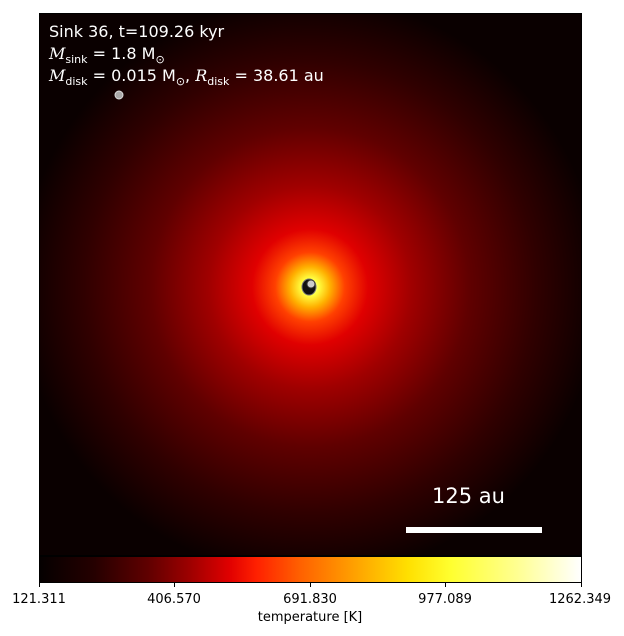 The width and height of the screenshot is (624, 636). Describe the element at coordinates (310, 617) in the screenshot. I see `colorbar-label: temperature [K]` at that location.